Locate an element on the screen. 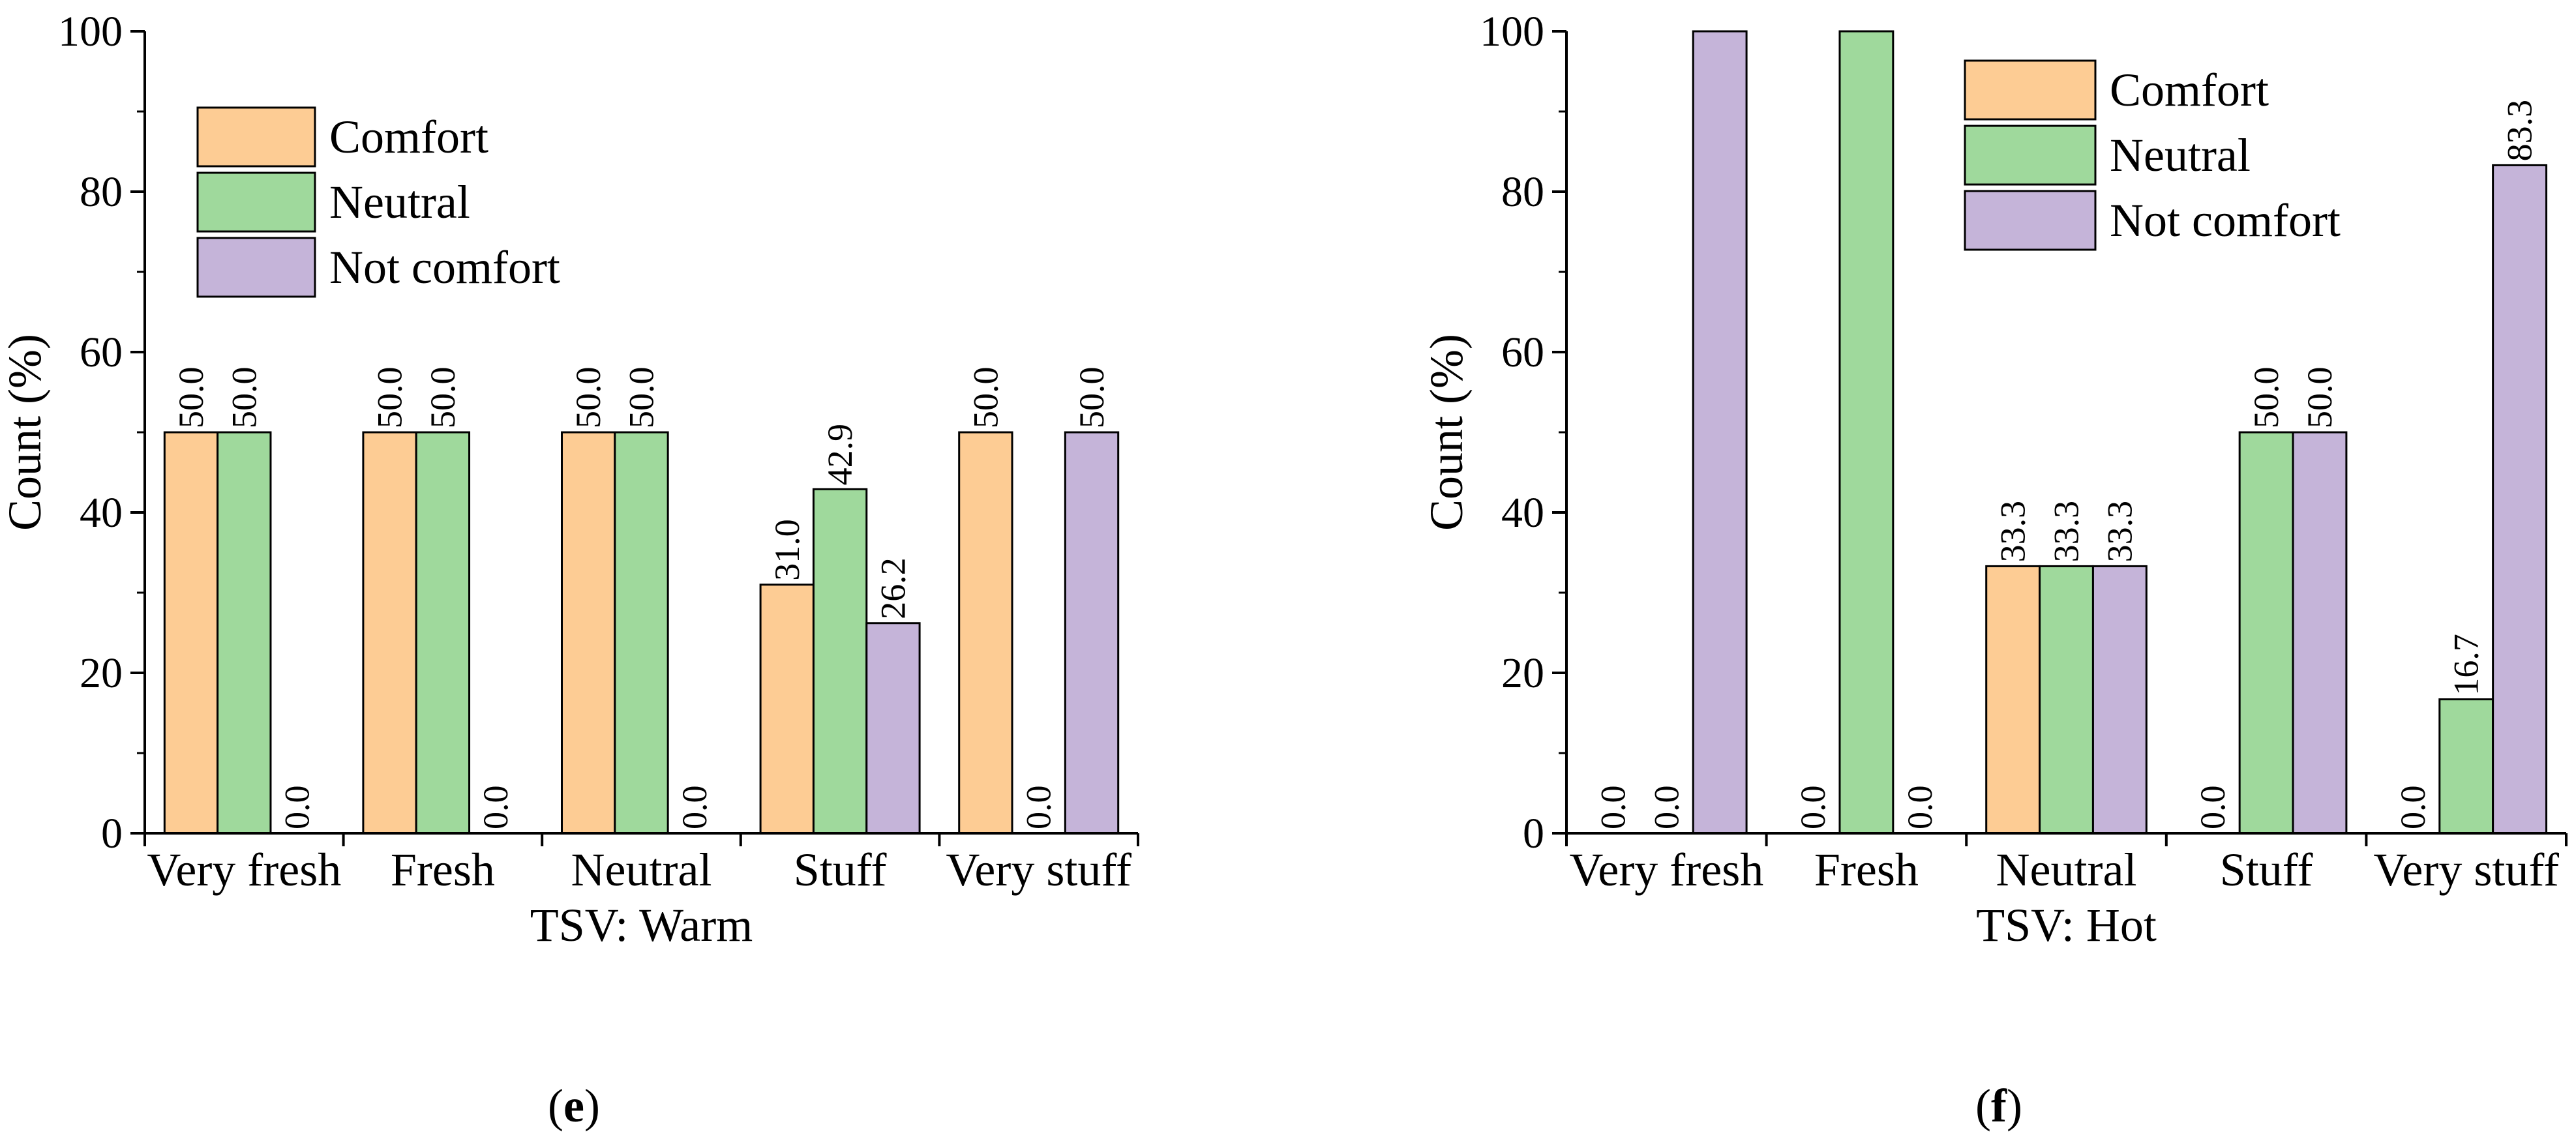 Image resolution: width=2576 pixels, height=1141 pixels. x-axis-title: TSV: Warm is located at coordinates (641, 925).